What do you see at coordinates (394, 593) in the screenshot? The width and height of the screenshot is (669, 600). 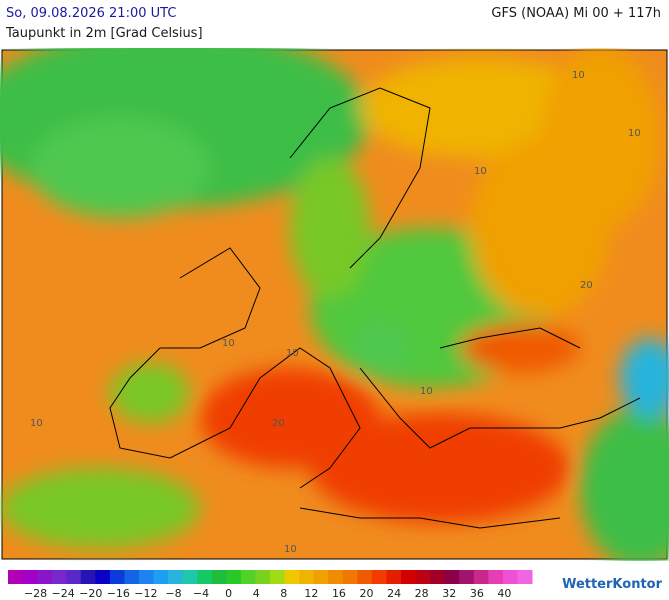 I see `colorbar-label: 24` at bounding box center [394, 593].